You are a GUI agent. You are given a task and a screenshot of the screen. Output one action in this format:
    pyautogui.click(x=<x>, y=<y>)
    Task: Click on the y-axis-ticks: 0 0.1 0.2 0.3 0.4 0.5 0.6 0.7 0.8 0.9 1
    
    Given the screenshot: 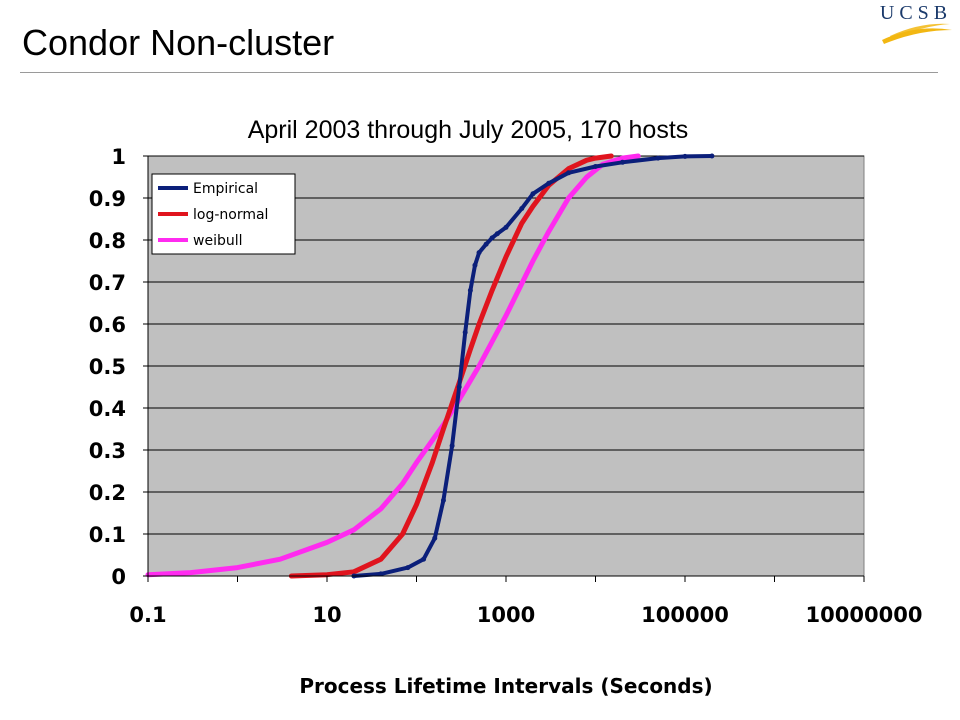 What is the action you would take?
    pyautogui.click(x=118, y=367)
    